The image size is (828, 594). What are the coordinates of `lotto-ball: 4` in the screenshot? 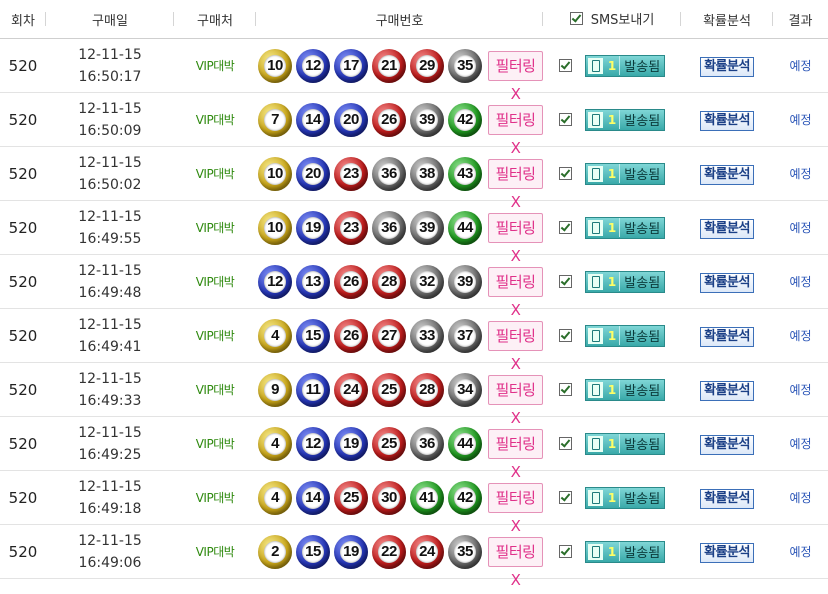 It's located at (275, 497).